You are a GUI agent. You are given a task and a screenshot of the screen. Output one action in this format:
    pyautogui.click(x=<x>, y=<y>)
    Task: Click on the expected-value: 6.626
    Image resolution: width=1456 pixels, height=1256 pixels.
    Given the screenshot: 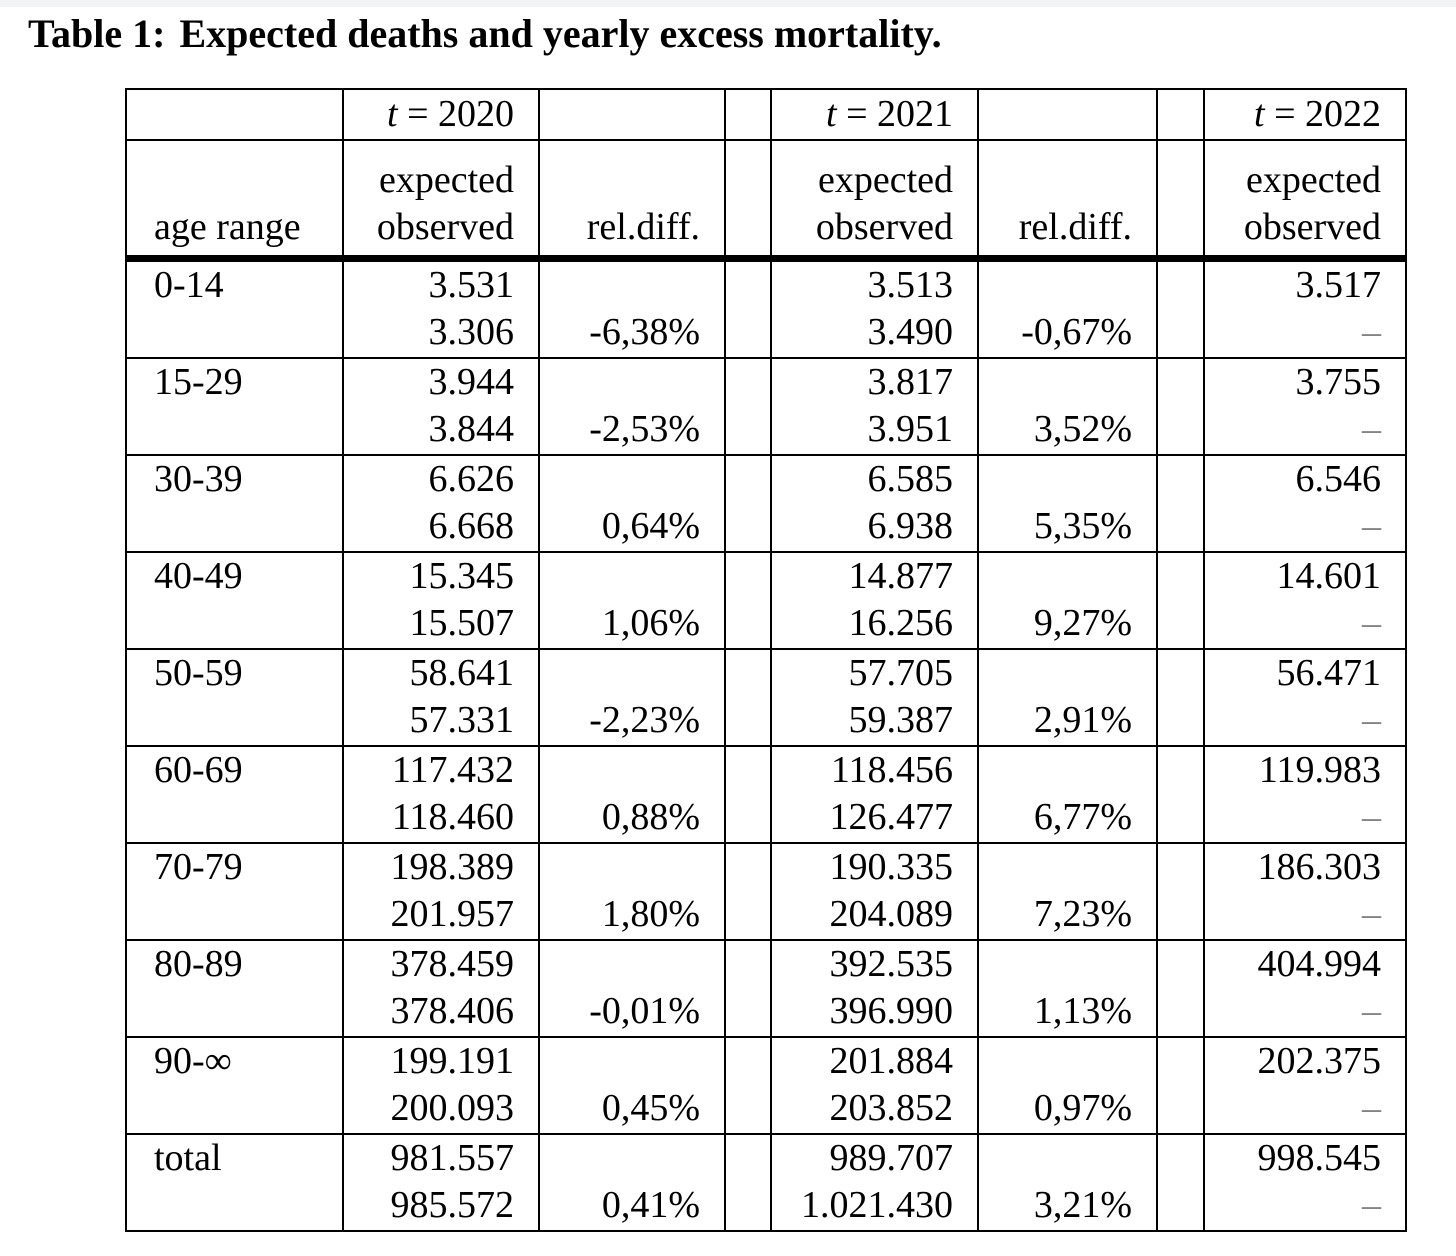 What is the action you would take?
    pyautogui.click(x=471, y=479)
    